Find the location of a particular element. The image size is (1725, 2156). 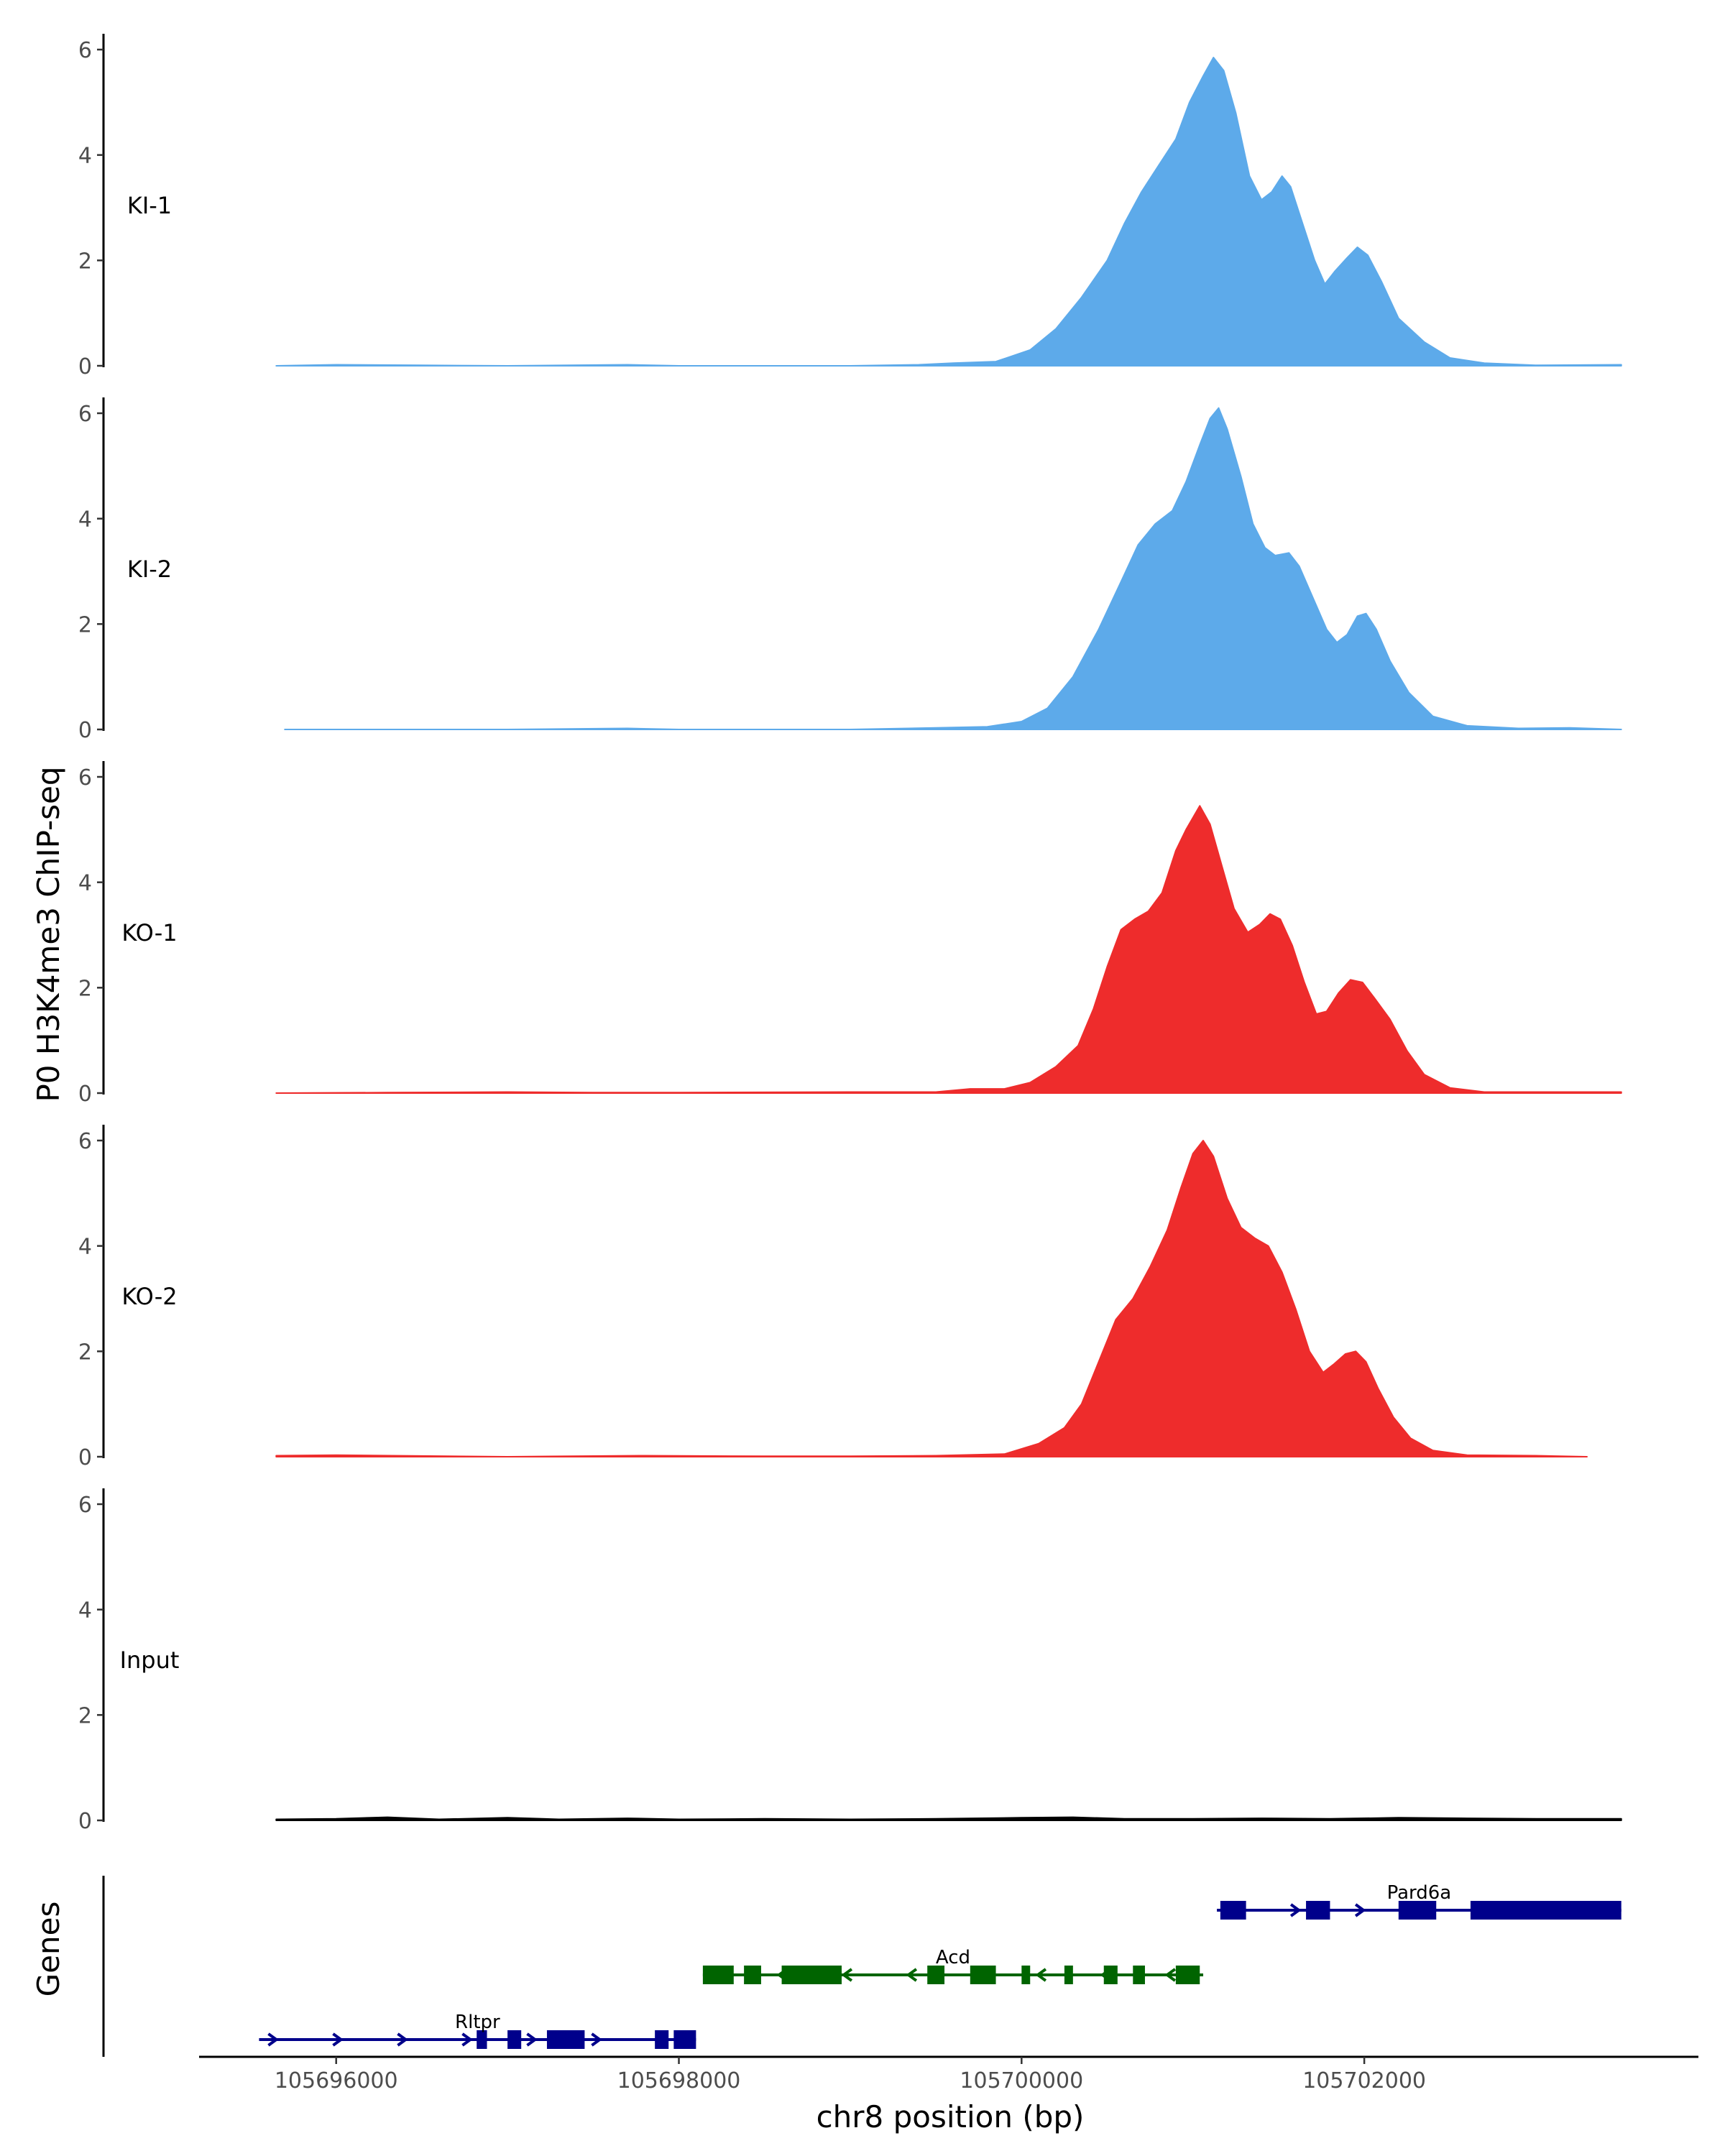

y-axis-title: P0 H3K4me3 ChIP-seq is located at coordinates (48, 934).